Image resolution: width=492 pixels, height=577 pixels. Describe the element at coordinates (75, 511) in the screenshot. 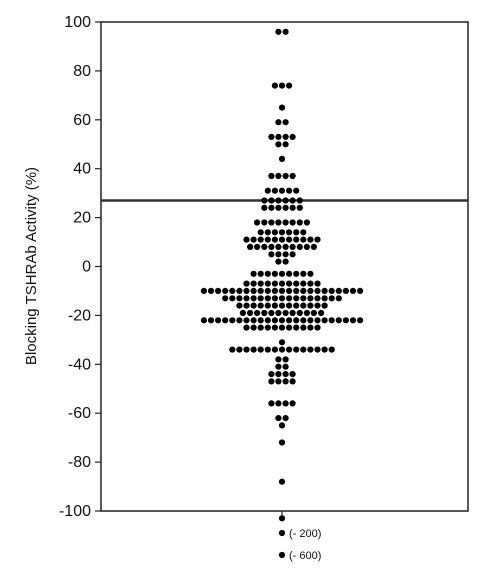

I see `y-tick-label: -100` at that location.